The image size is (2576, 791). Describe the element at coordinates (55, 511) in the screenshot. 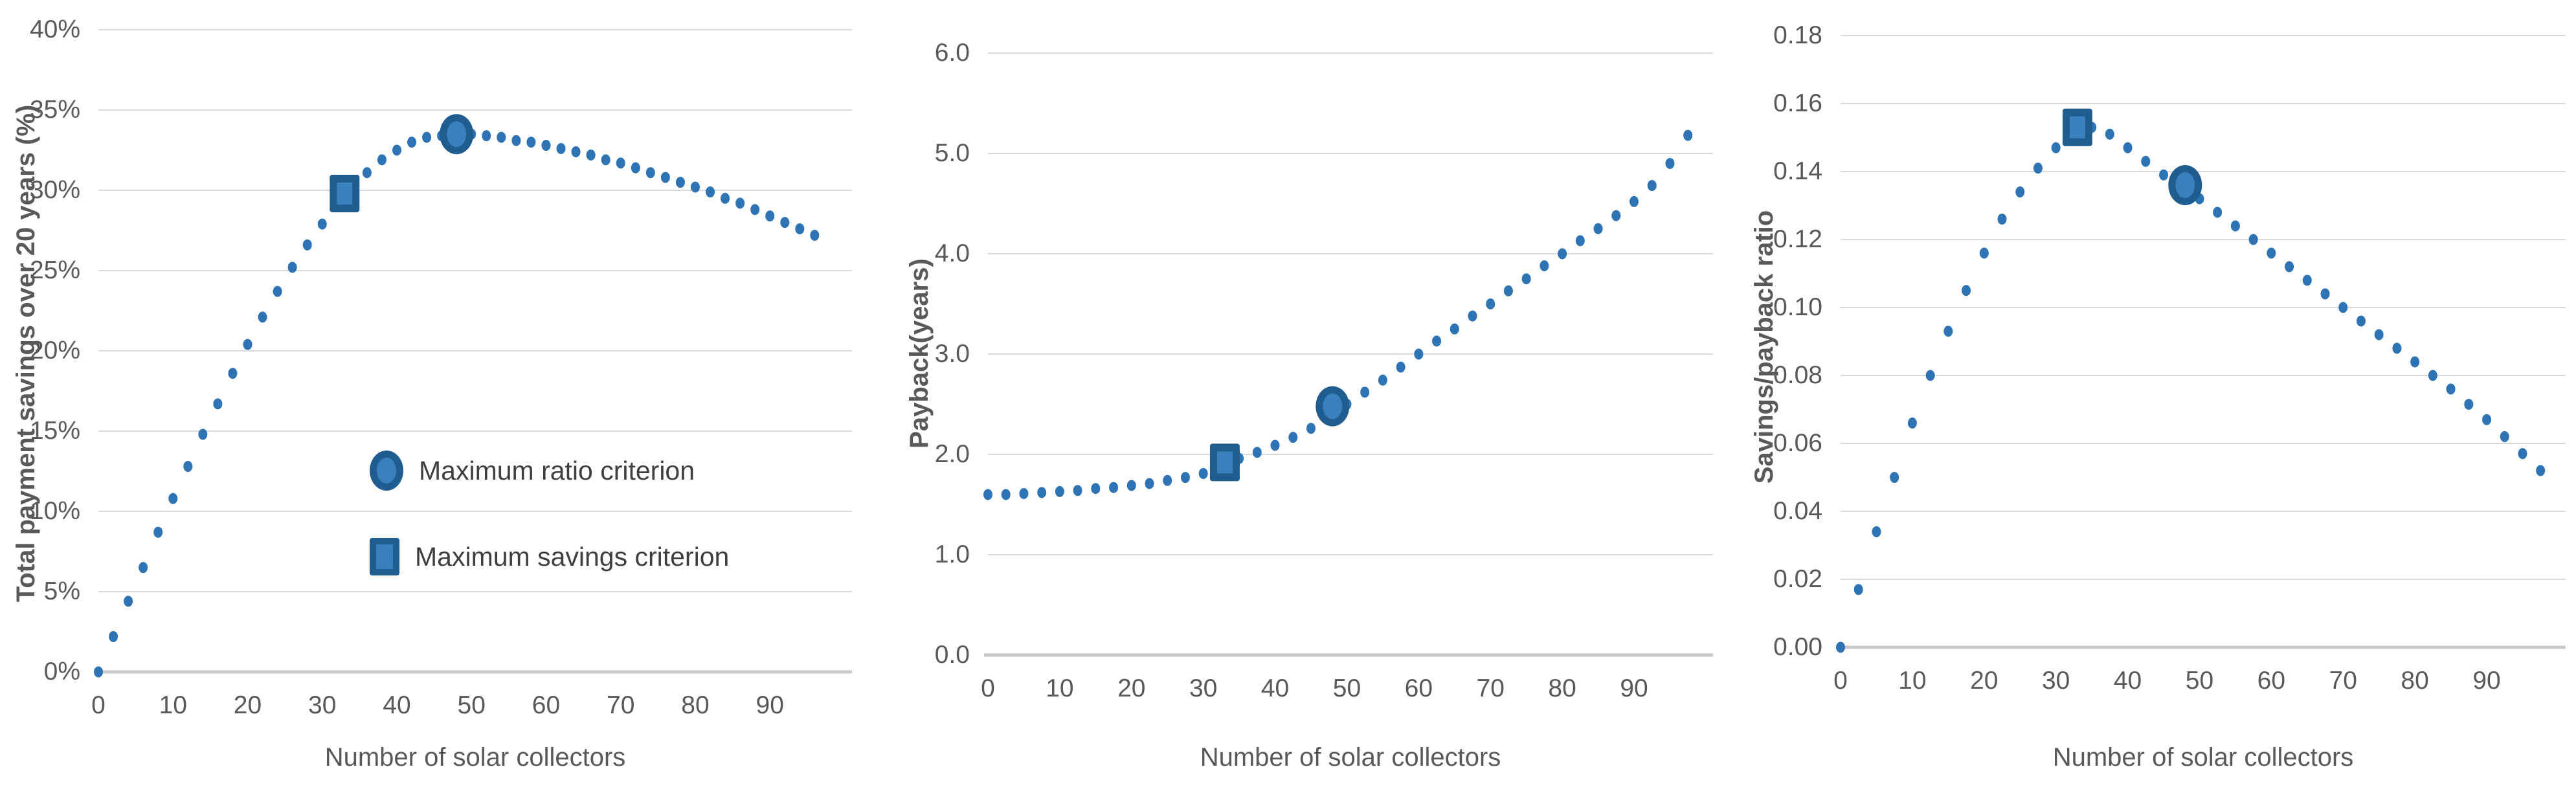

I see `y-tick-label: 10%` at that location.